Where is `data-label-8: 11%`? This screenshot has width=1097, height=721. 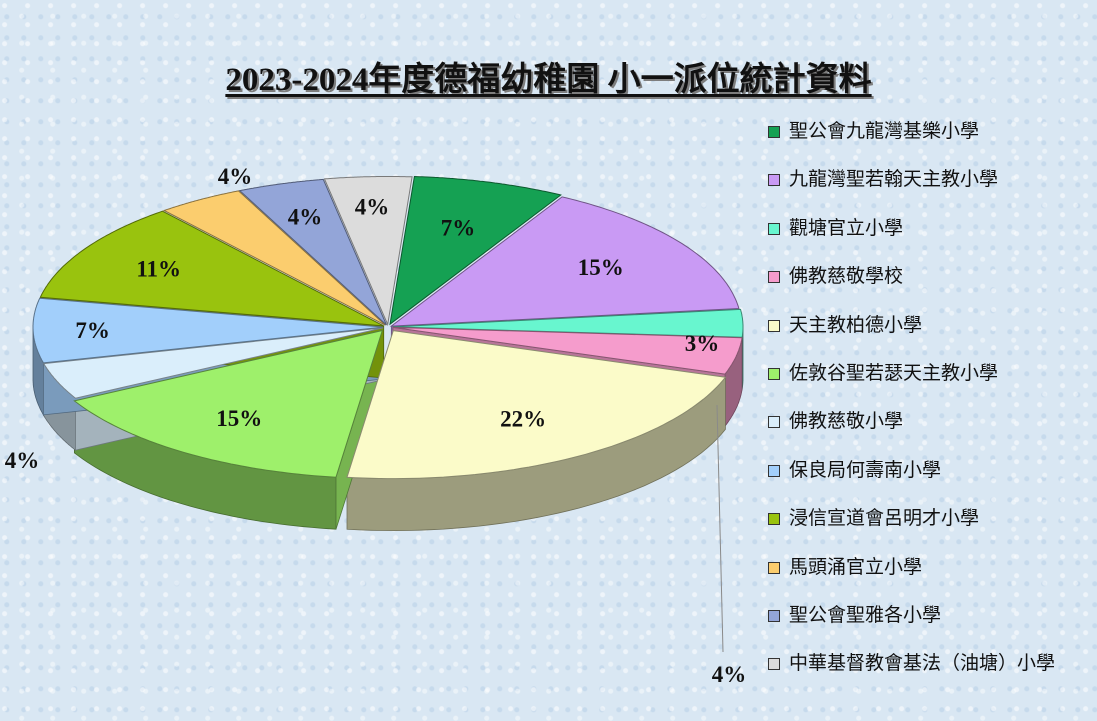 data-label-8: 11% is located at coordinates (158, 269).